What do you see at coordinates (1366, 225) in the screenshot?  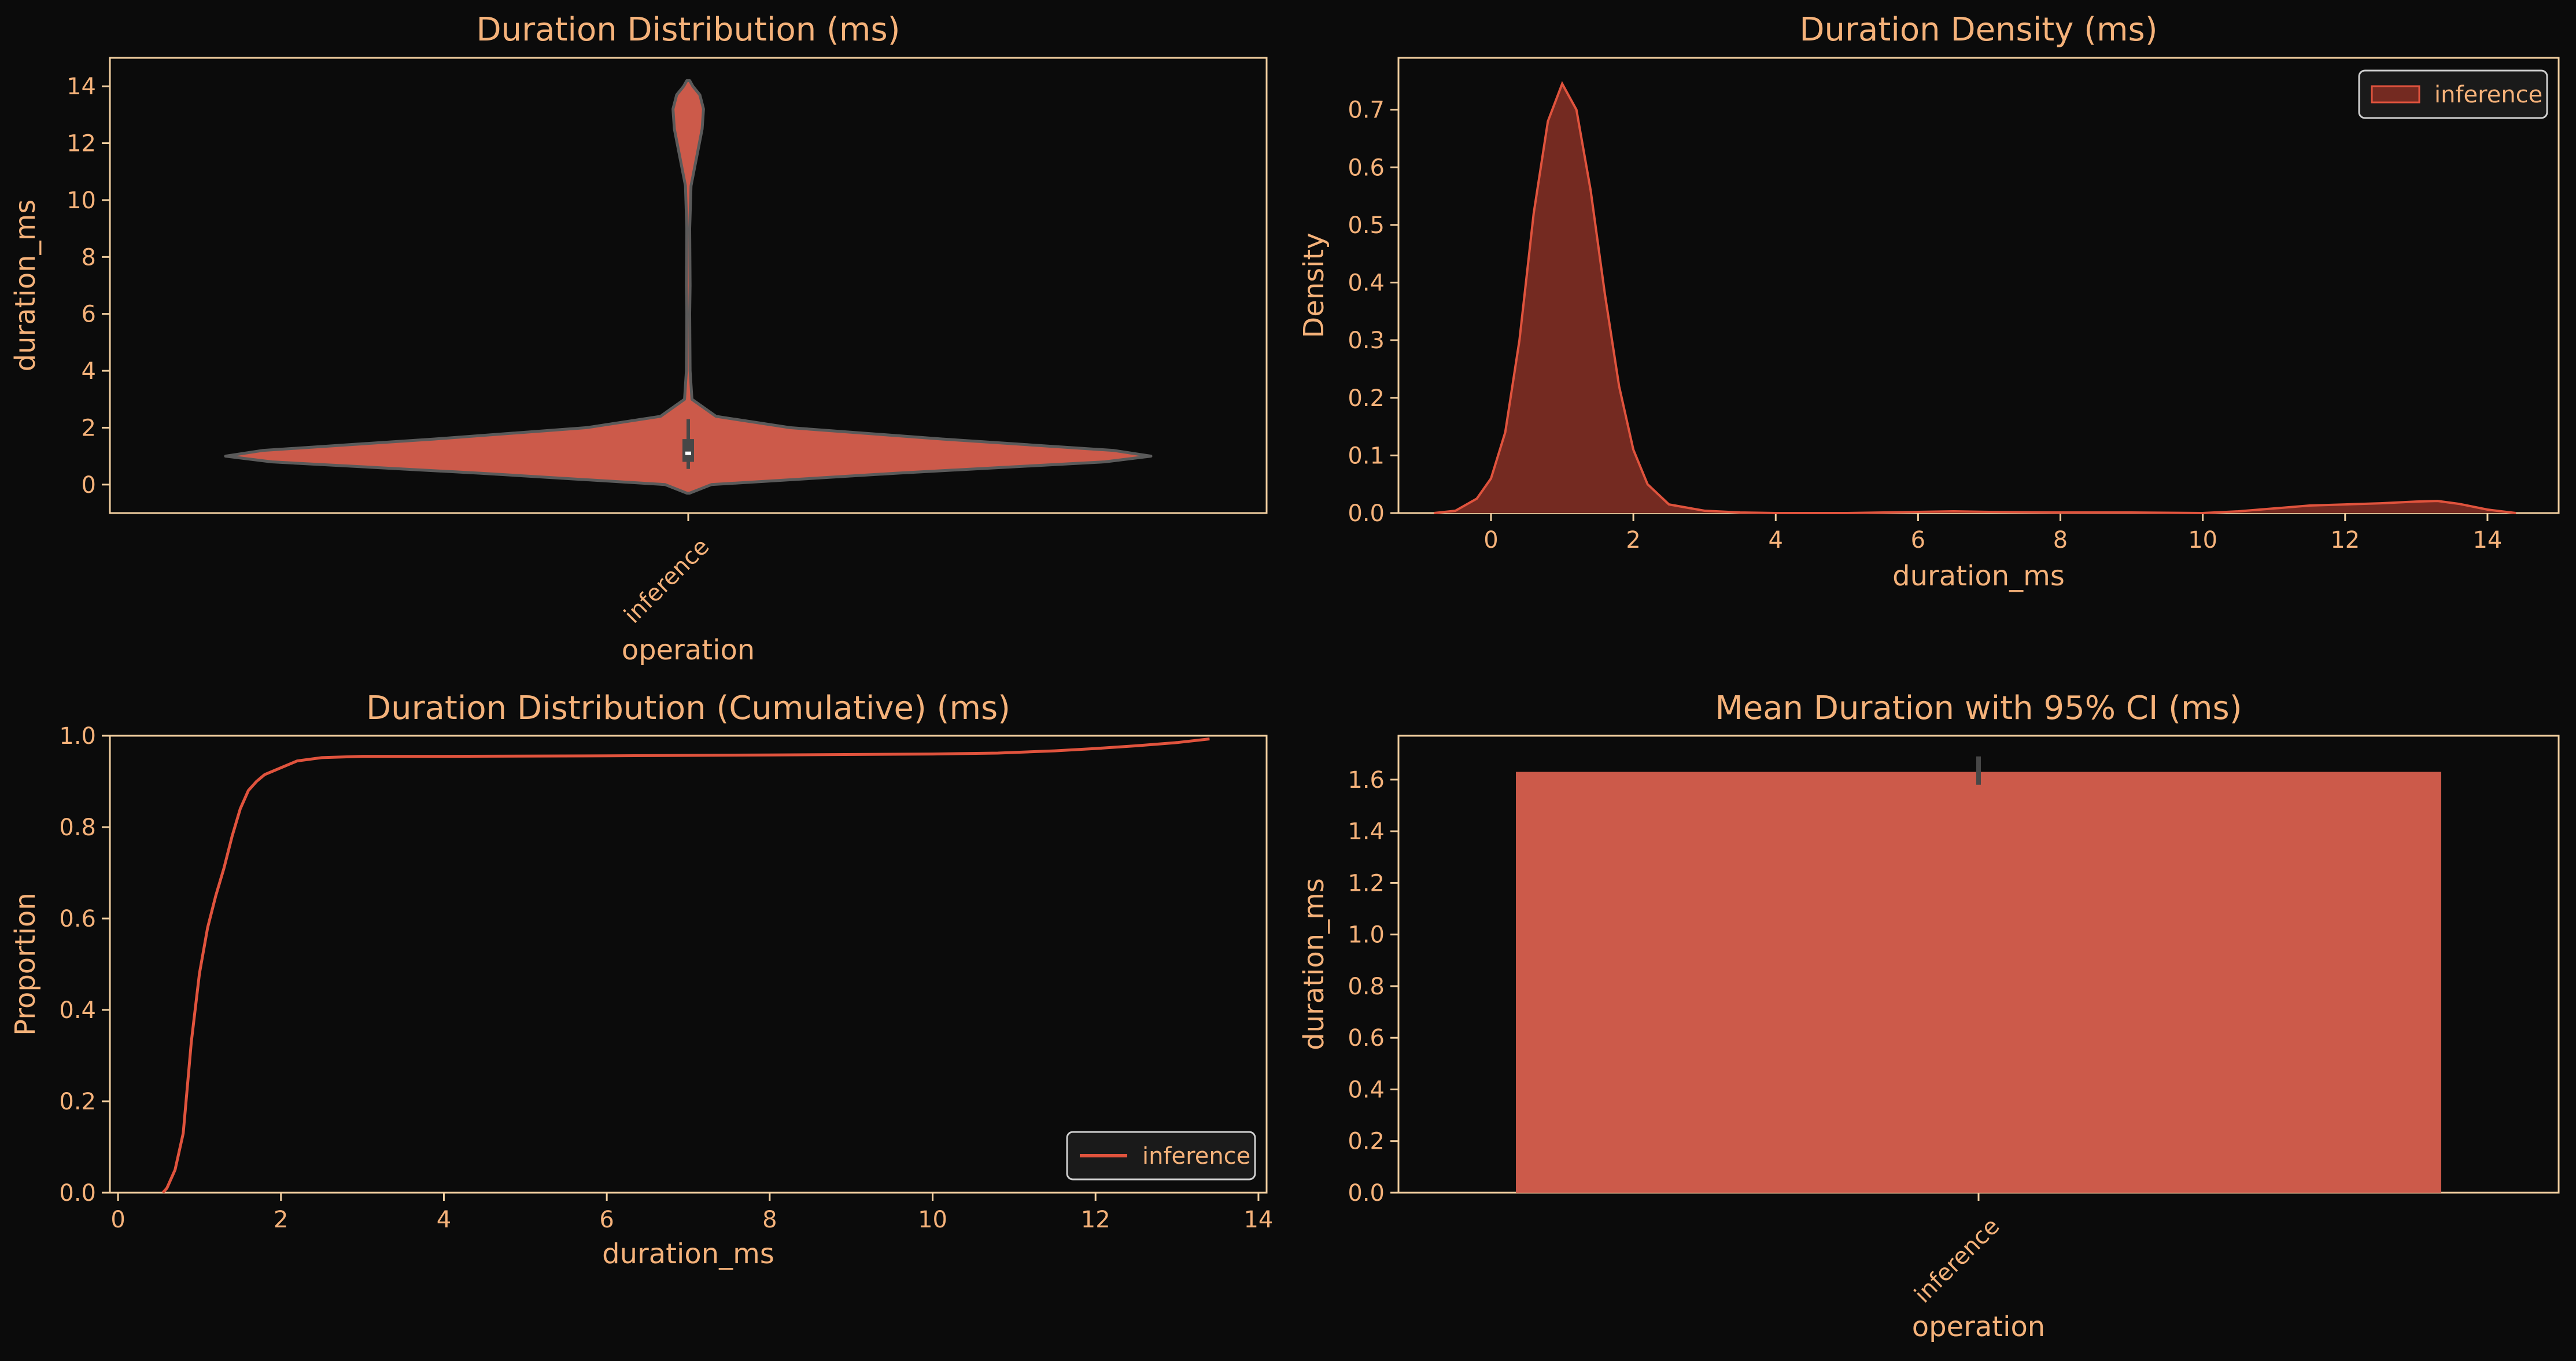 I see `y-tick-label: 0.5` at bounding box center [1366, 225].